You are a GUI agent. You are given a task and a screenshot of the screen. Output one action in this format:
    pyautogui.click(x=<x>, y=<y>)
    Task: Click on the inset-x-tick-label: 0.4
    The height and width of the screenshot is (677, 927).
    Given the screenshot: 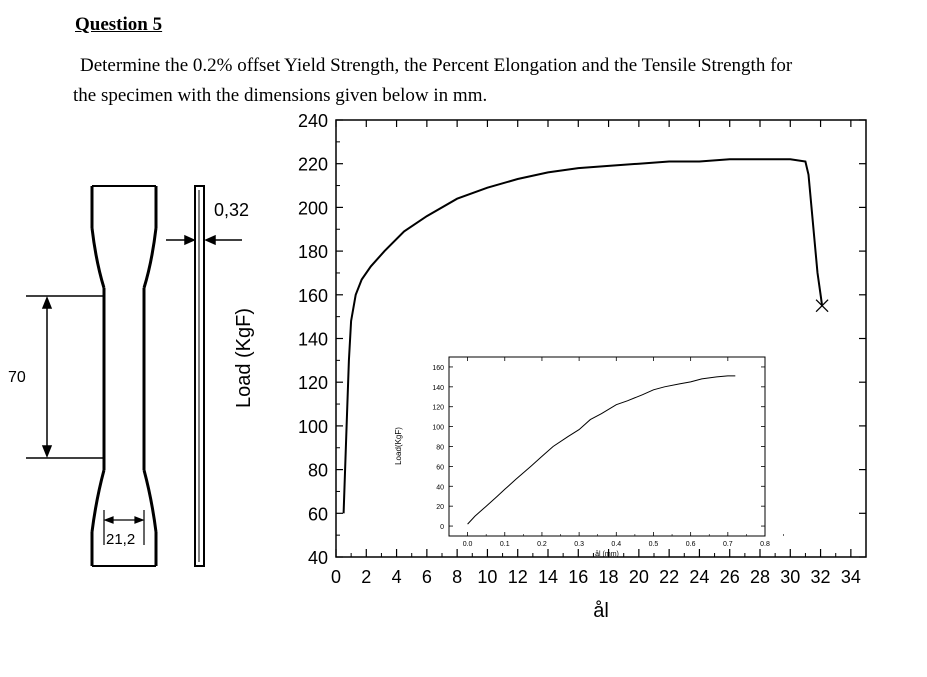 What is the action you would take?
    pyautogui.click(x=616, y=544)
    